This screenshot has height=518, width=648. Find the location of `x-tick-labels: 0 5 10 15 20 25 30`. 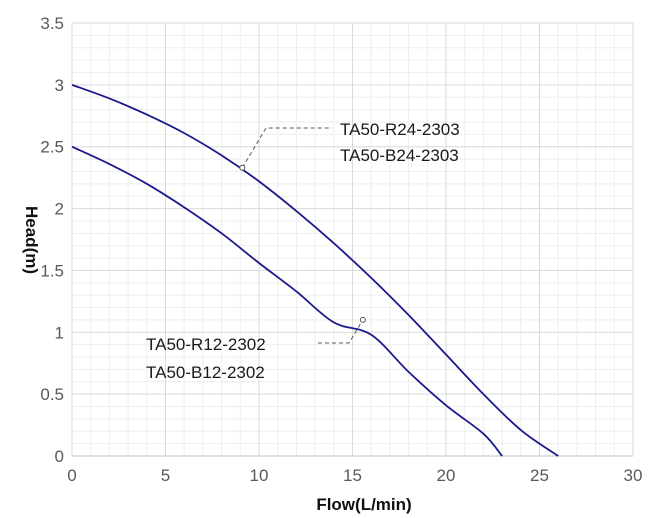

x-tick-labels: 0 5 10 15 20 25 30 is located at coordinates (354, 475).